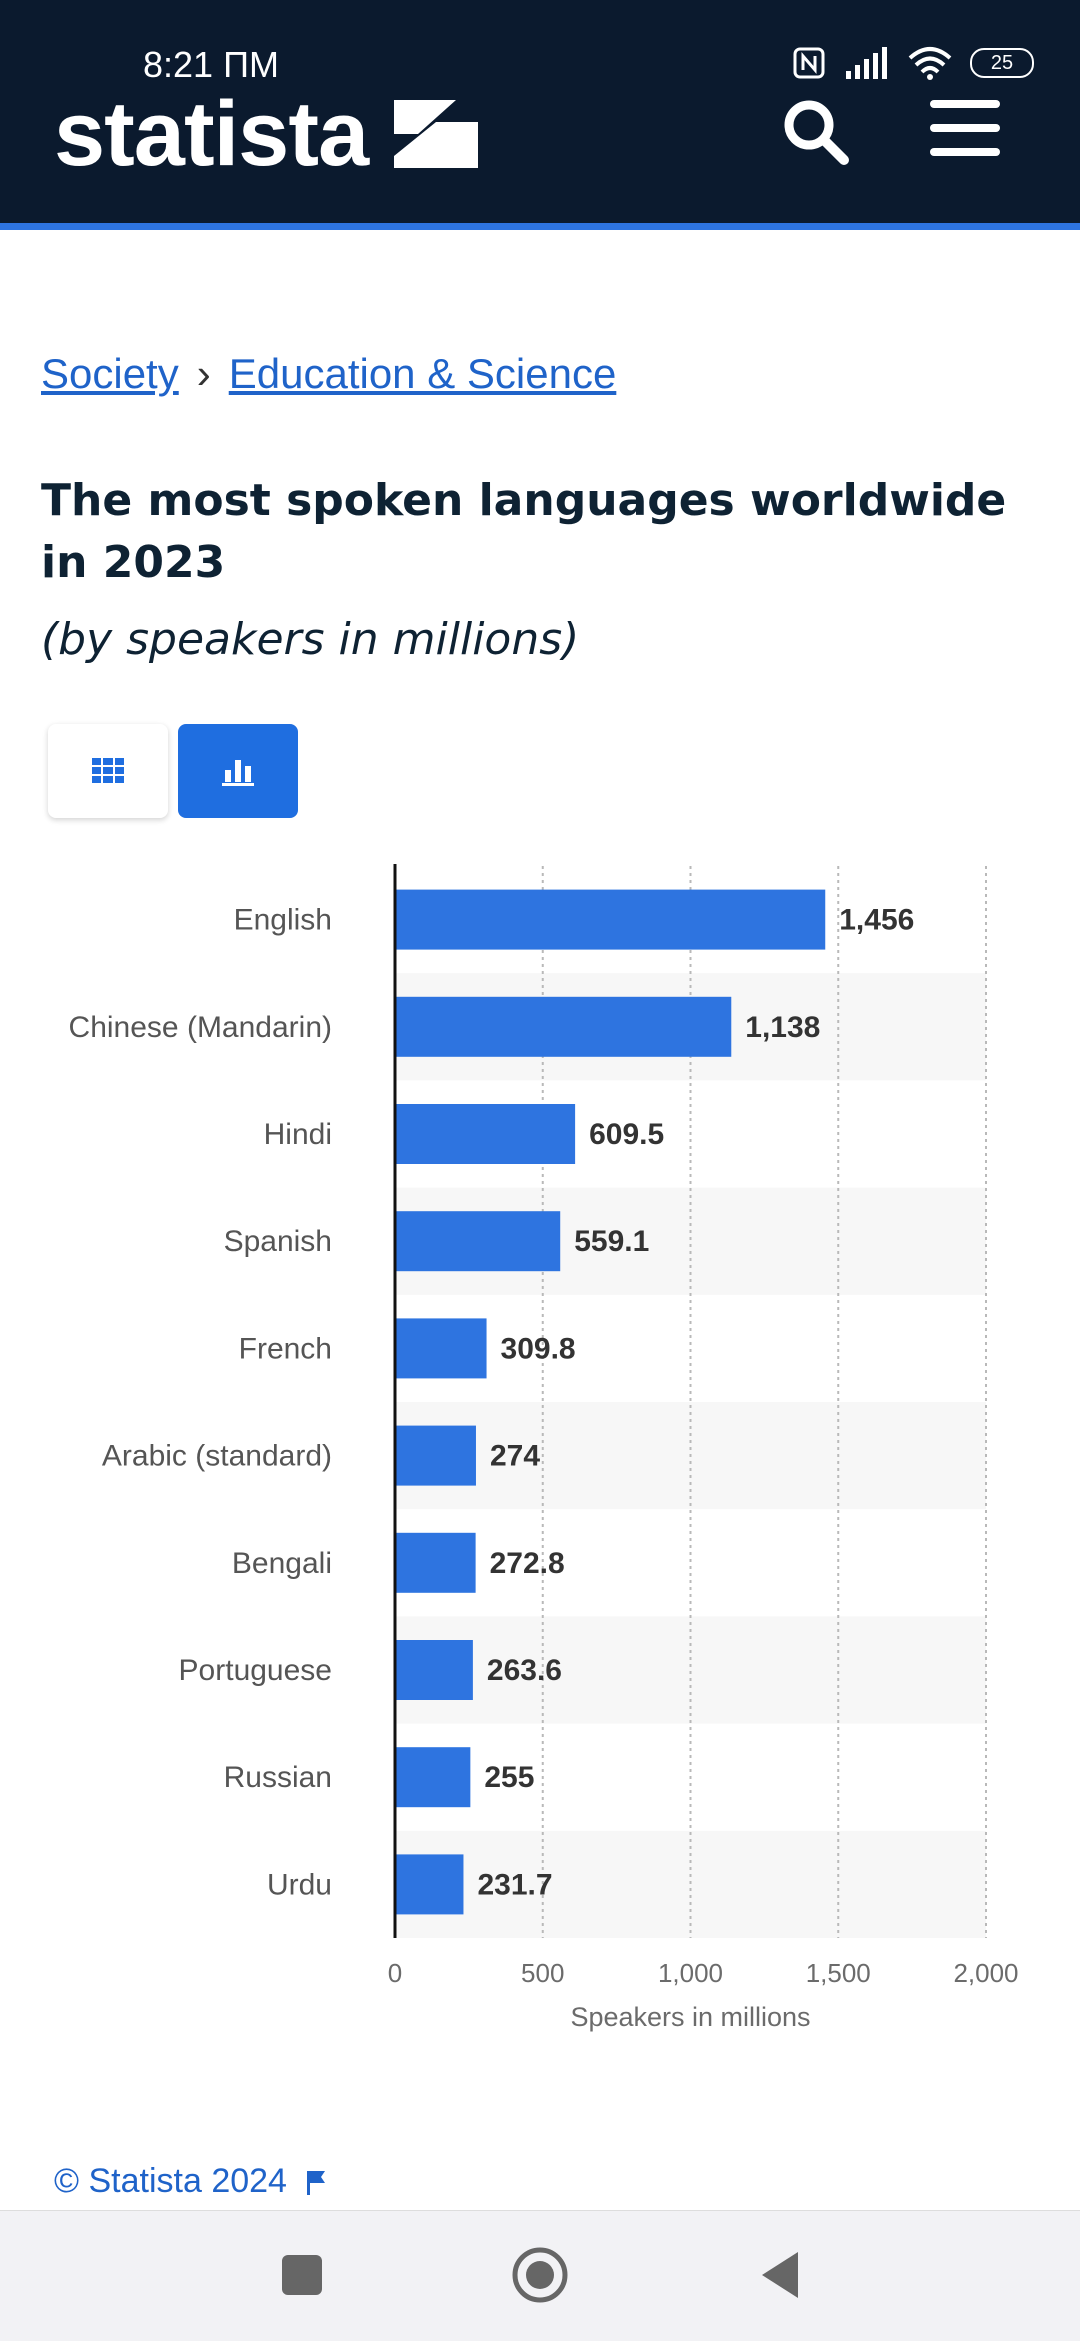 Image resolution: width=1080 pixels, height=2341 pixels. What do you see at coordinates (422, 373) in the screenshot?
I see `breadcrumb-education-science: Education & Science` at bounding box center [422, 373].